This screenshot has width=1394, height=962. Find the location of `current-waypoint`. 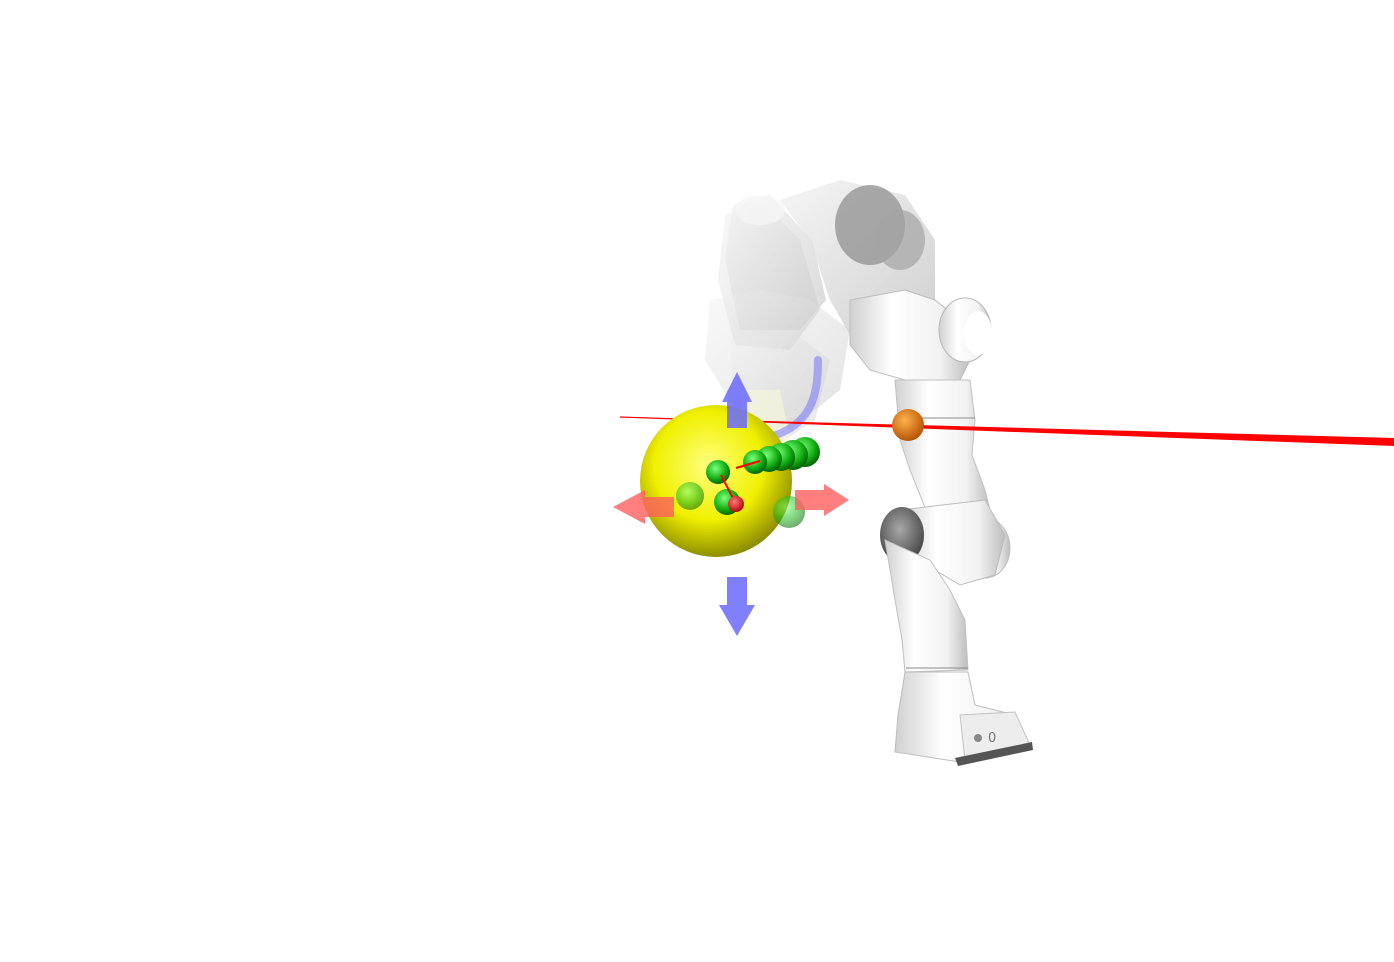

current-waypoint is located at coordinates (736, 504).